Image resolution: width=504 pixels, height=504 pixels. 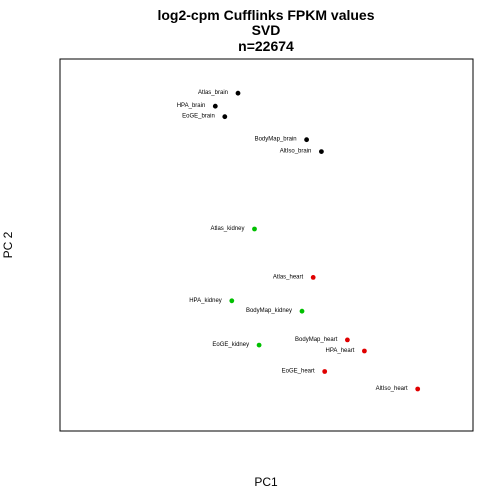 I want to click on point-label-eoge-brain: EoGE_brain, so click(x=198, y=117).